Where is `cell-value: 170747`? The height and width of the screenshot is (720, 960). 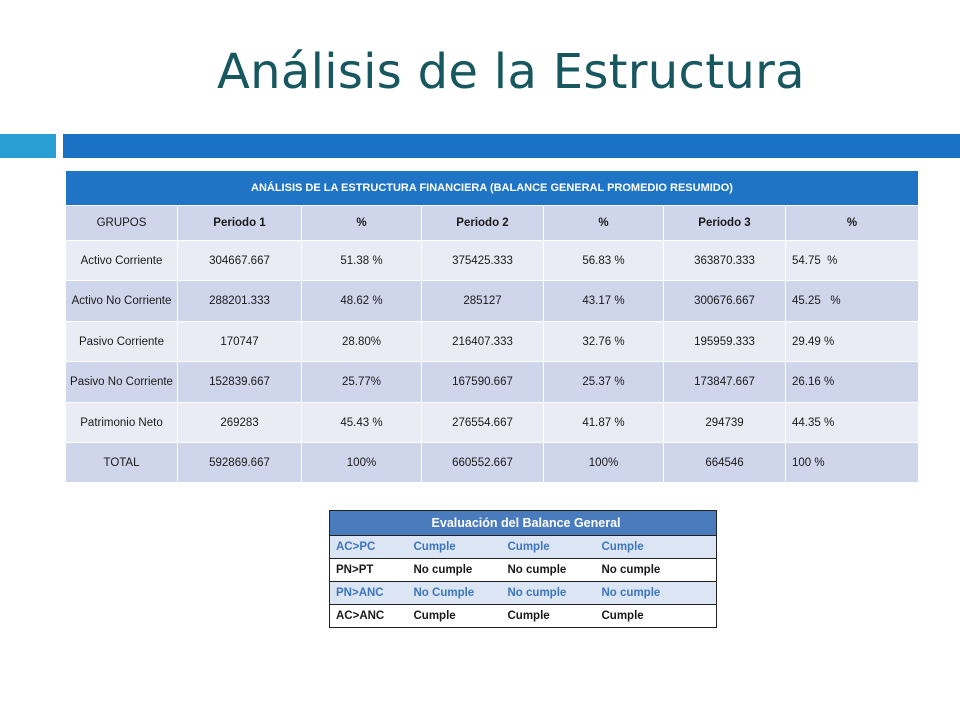 cell-value: 170747 is located at coordinates (239, 341).